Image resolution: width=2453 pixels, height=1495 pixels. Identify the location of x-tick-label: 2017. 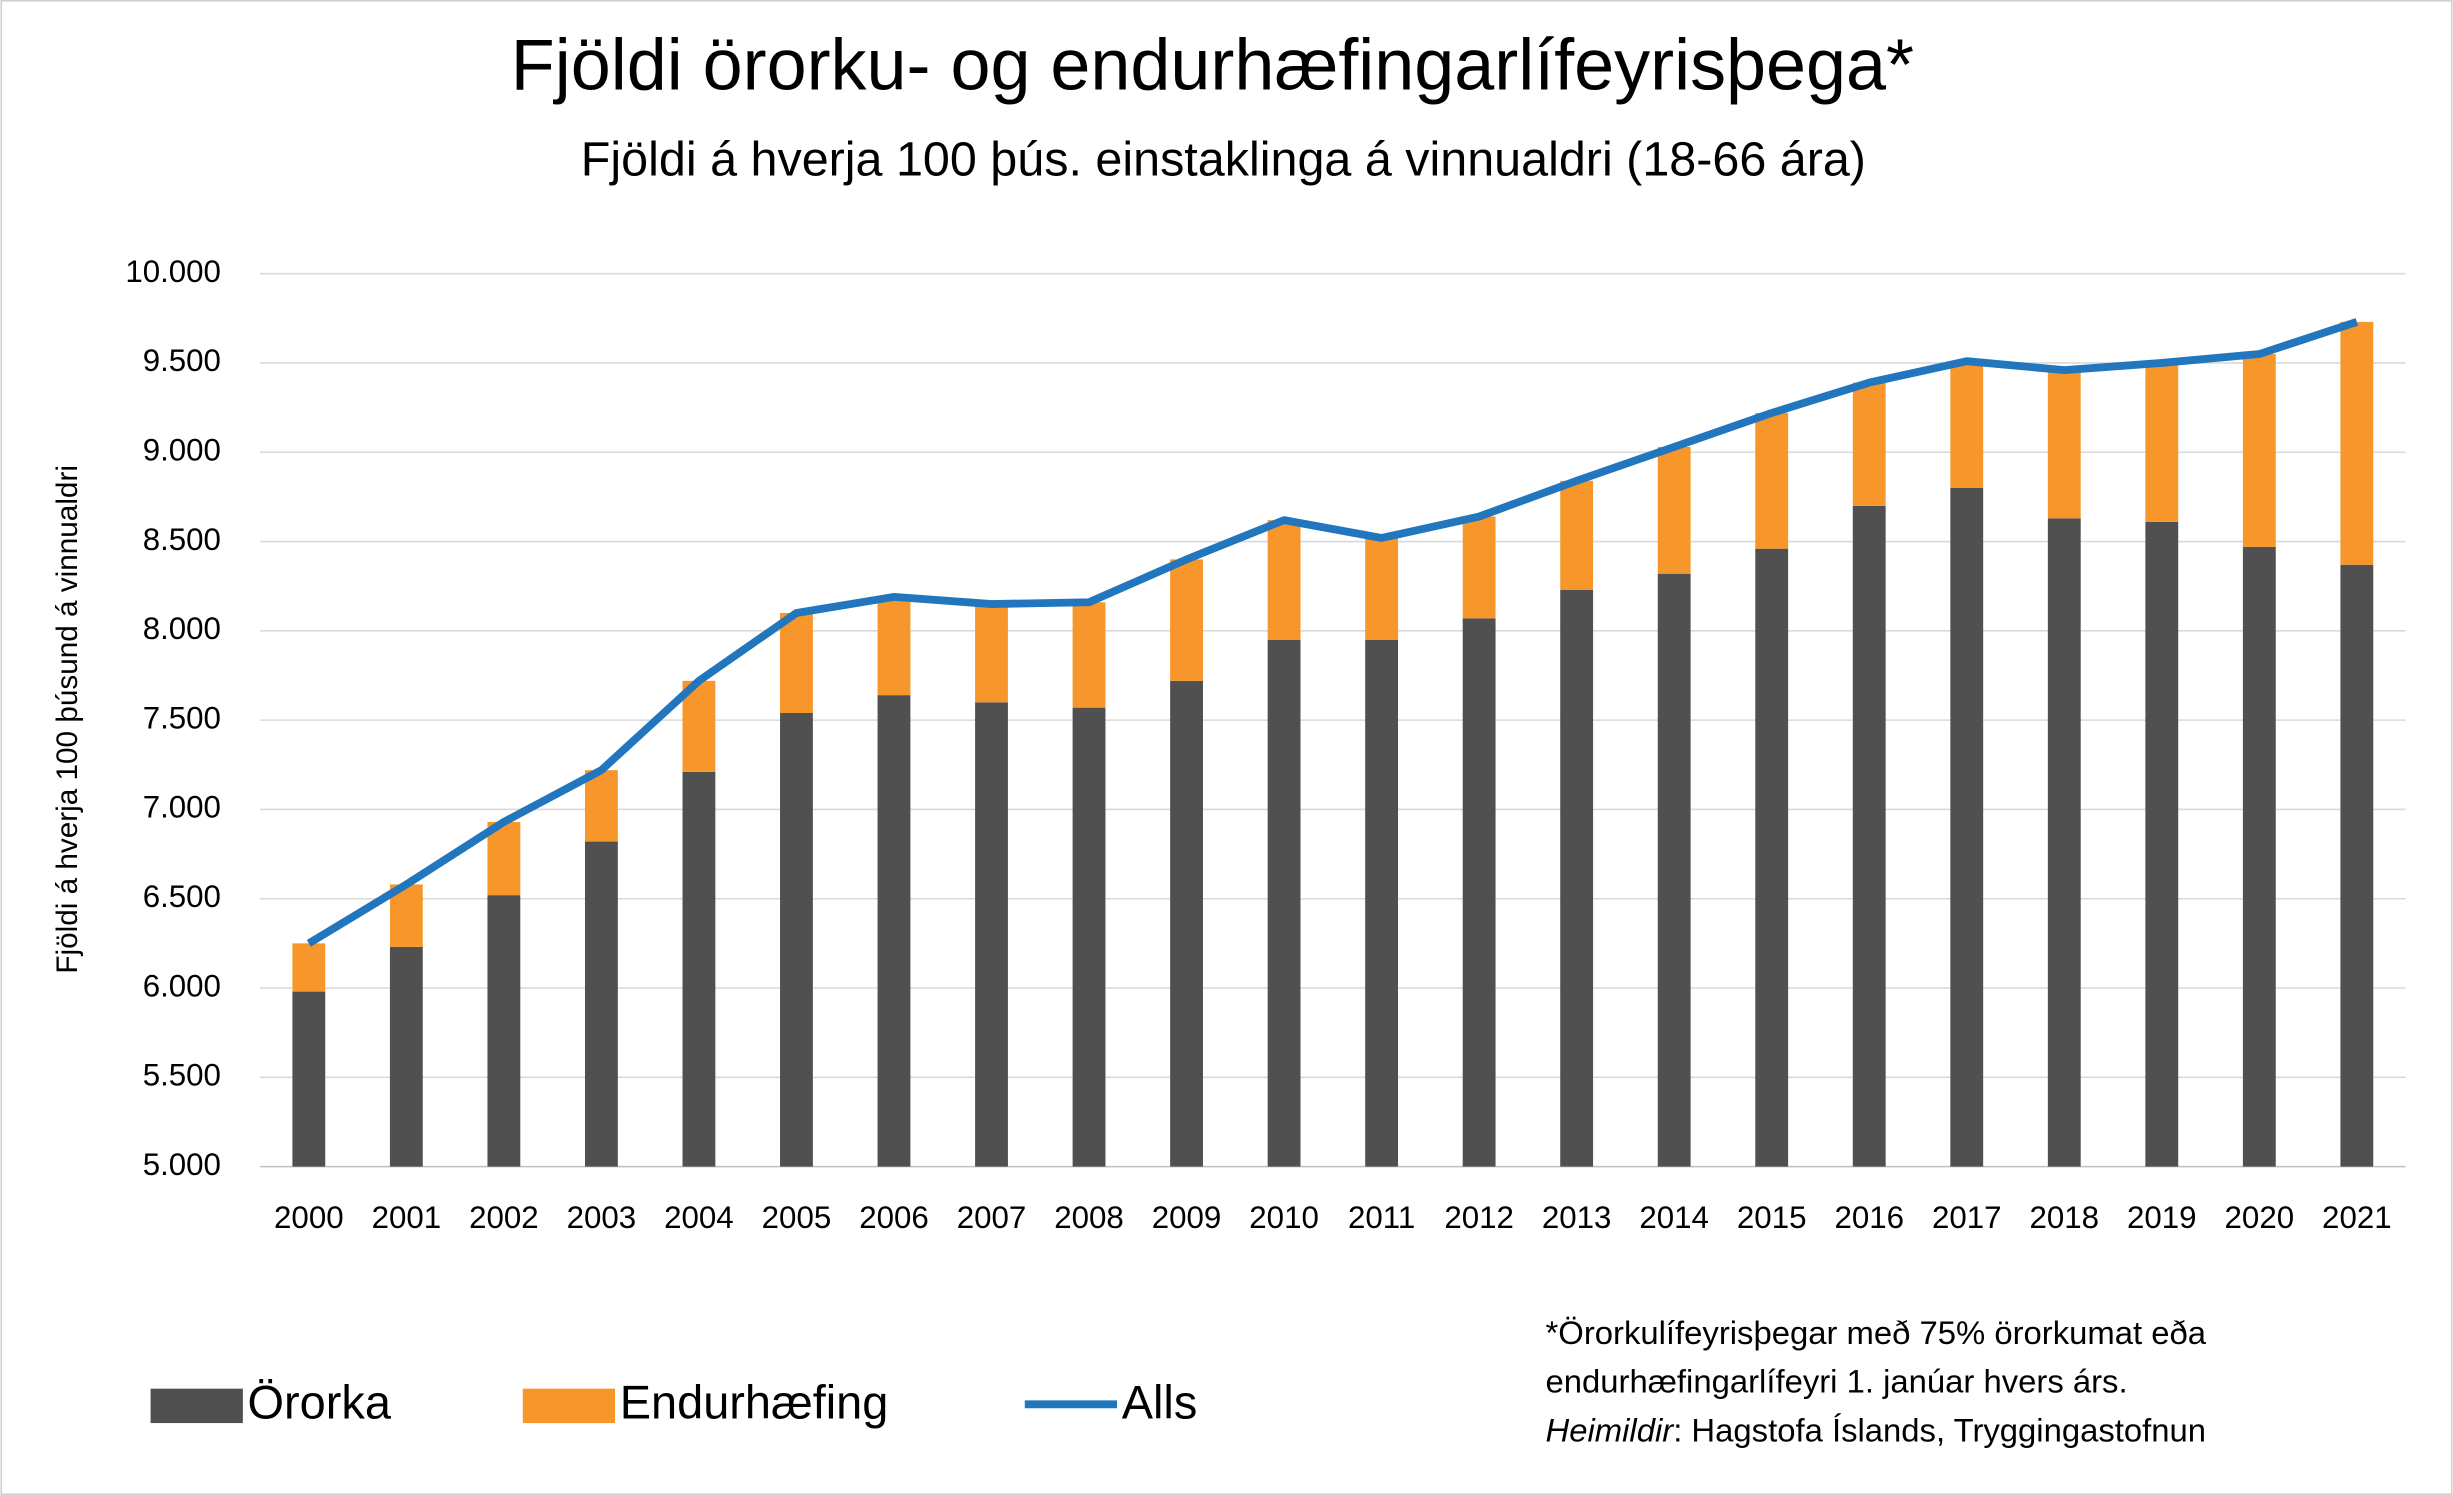
(1967, 1217).